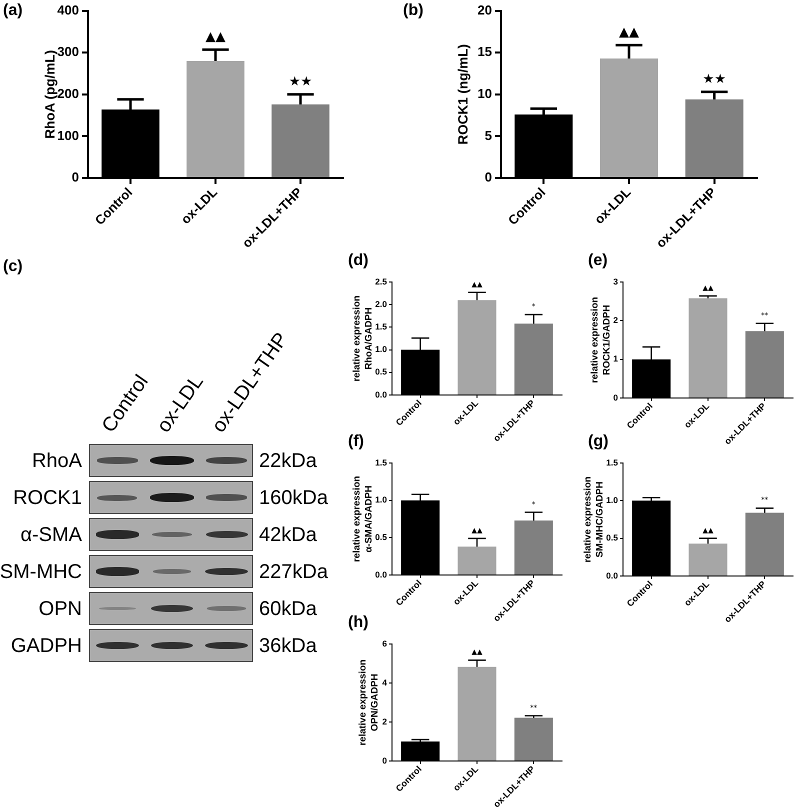  I want to click on chart-title: (a), so click(13, 10).